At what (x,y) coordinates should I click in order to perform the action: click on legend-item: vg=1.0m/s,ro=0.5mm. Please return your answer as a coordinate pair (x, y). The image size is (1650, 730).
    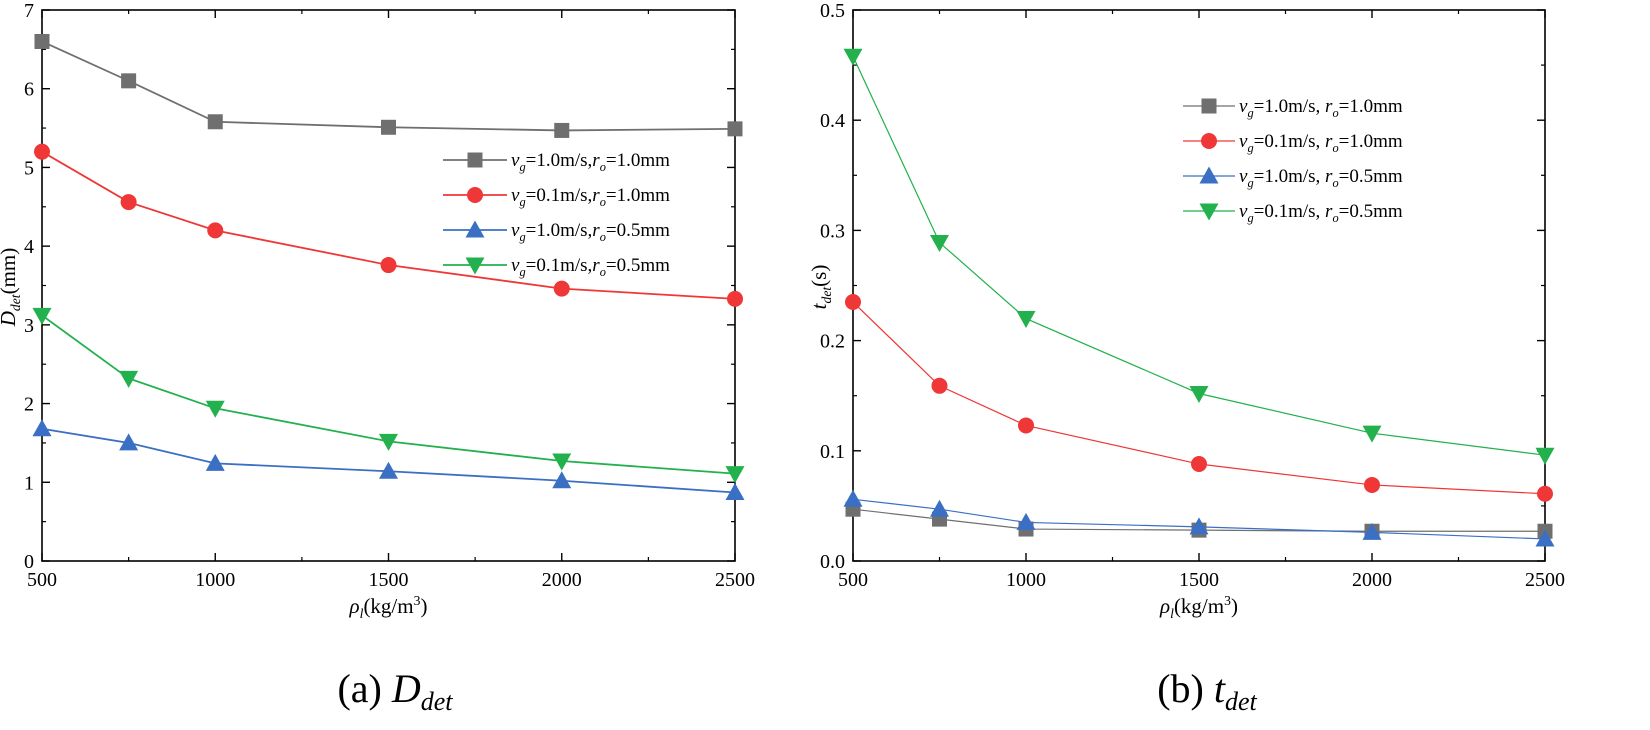
    Looking at the image, I should click on (556, 232).